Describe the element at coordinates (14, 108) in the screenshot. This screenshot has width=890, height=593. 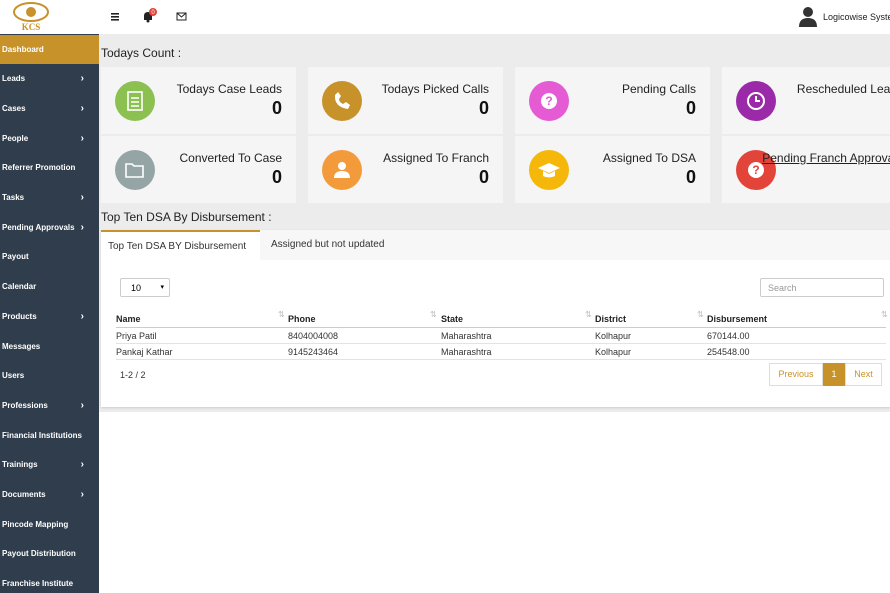
I see `nav-label: Cases` at that location.